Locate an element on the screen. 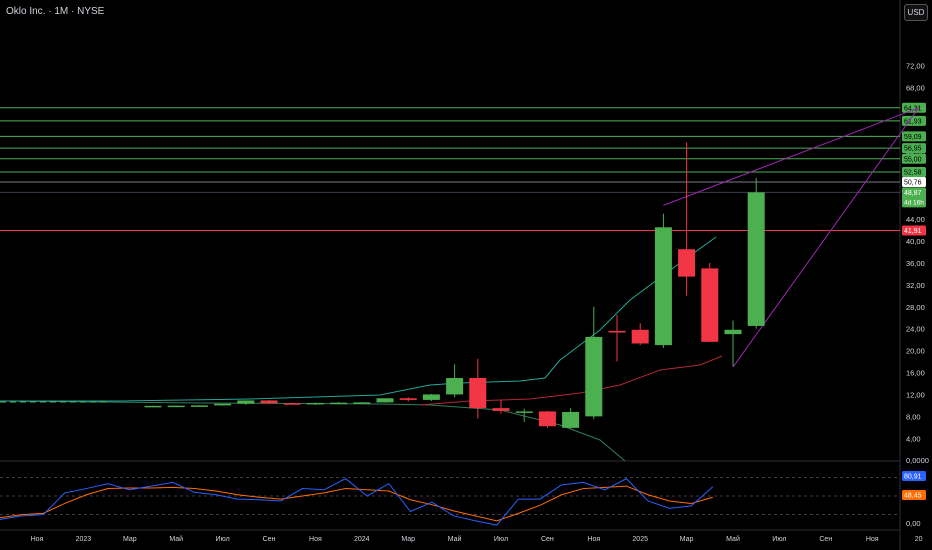  price-level-label: 41,91 is located at coordinates (913, 231).